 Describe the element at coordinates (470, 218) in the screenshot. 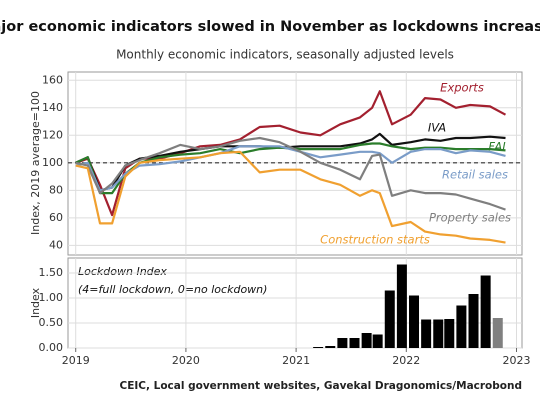

I see `series-label: Property sales` at that location.